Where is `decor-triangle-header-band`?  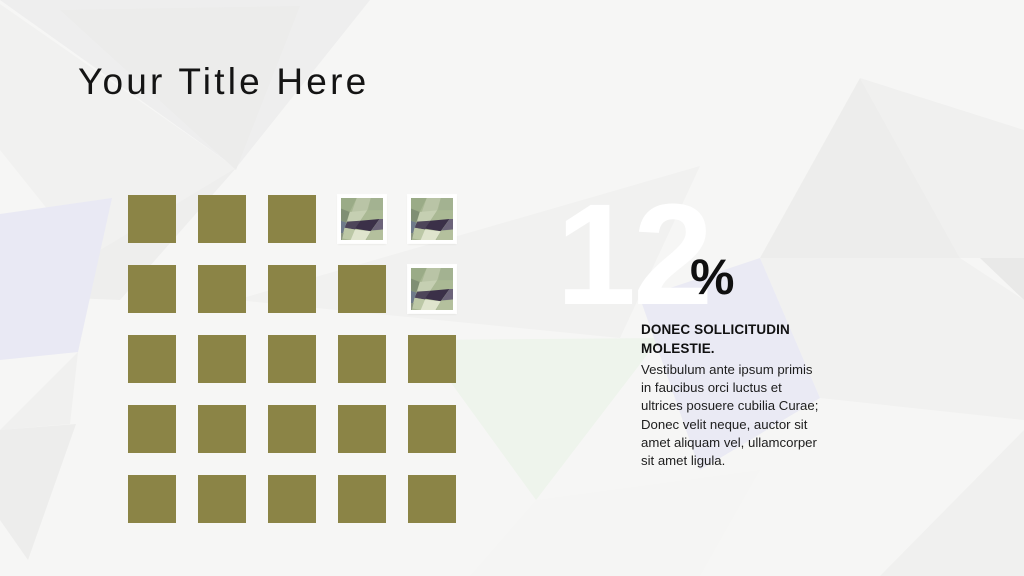
decor-triangle-header-band is located at coordinates (180, 88).